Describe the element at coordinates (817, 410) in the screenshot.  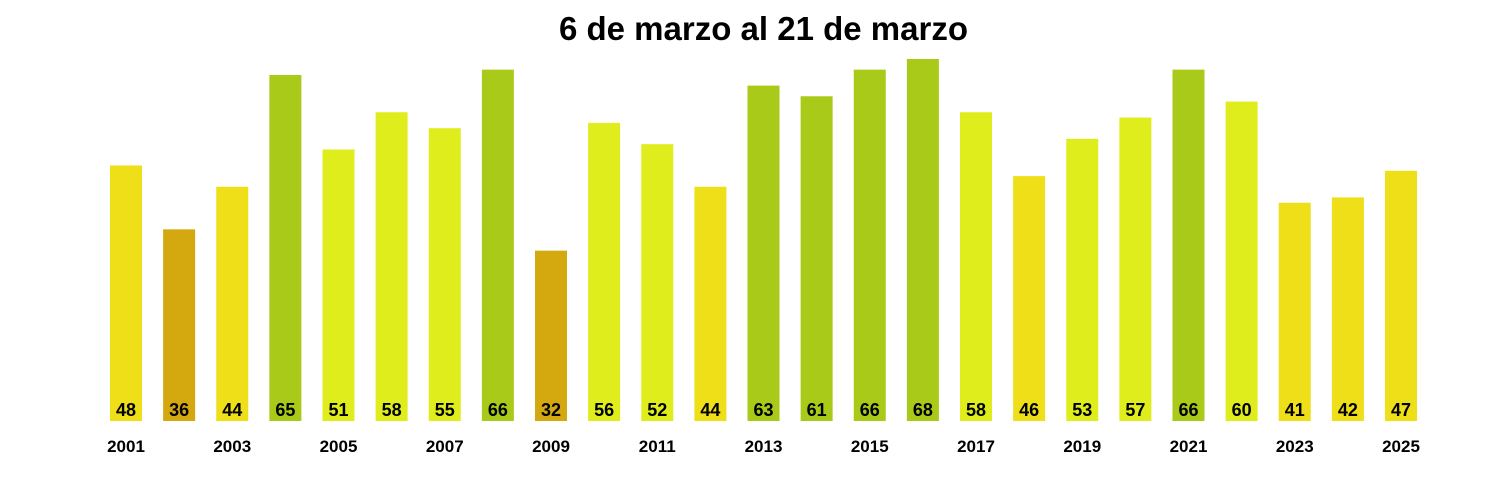
I see `value-label-2014: 61` at that location.